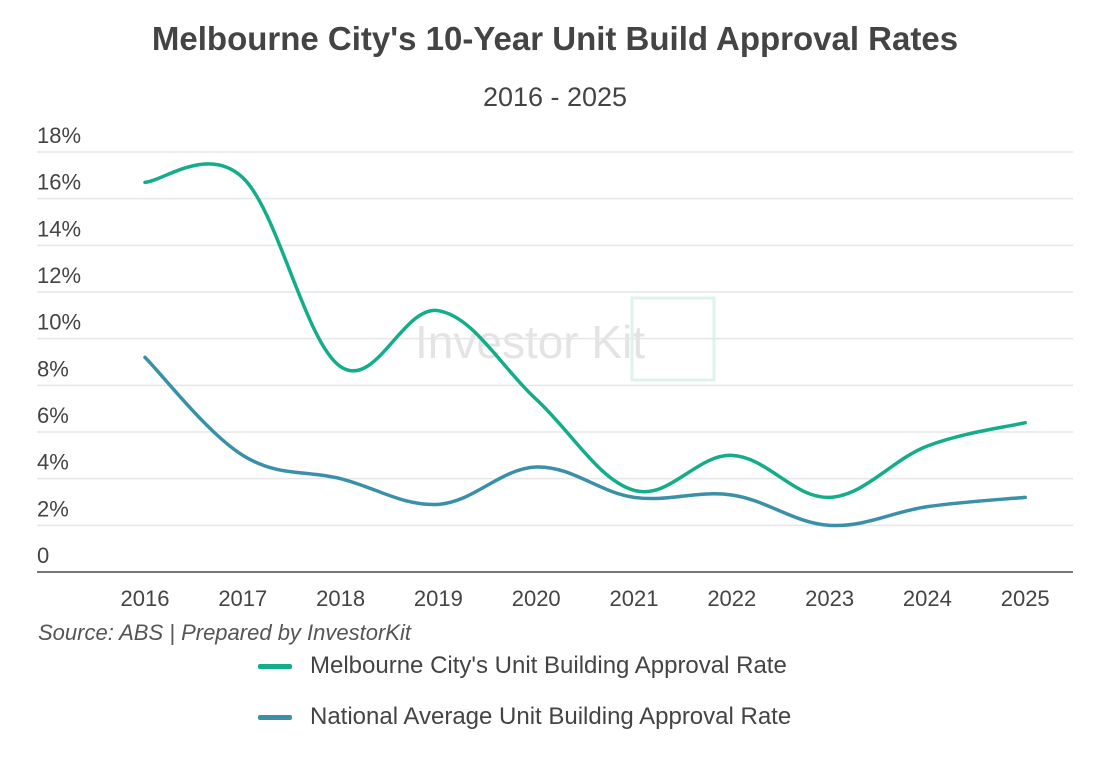 This screenshot has width=1110, height=759. I want to click on legend-swatch-melbourne, so click(275, 666).